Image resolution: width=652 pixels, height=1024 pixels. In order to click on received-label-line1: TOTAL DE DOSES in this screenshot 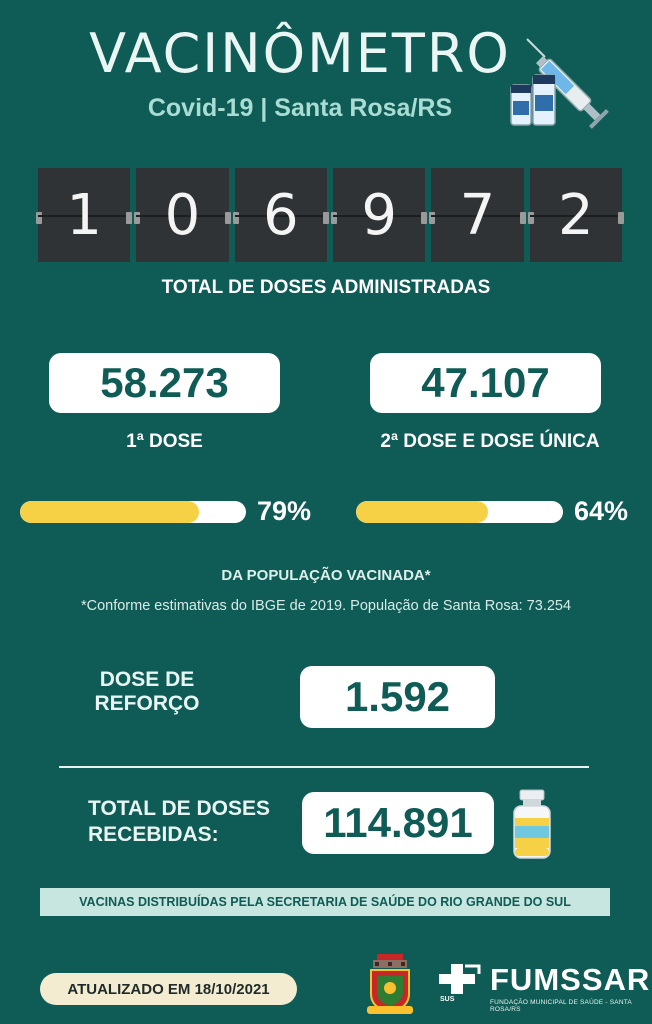, I will do `click(179, 808)`.